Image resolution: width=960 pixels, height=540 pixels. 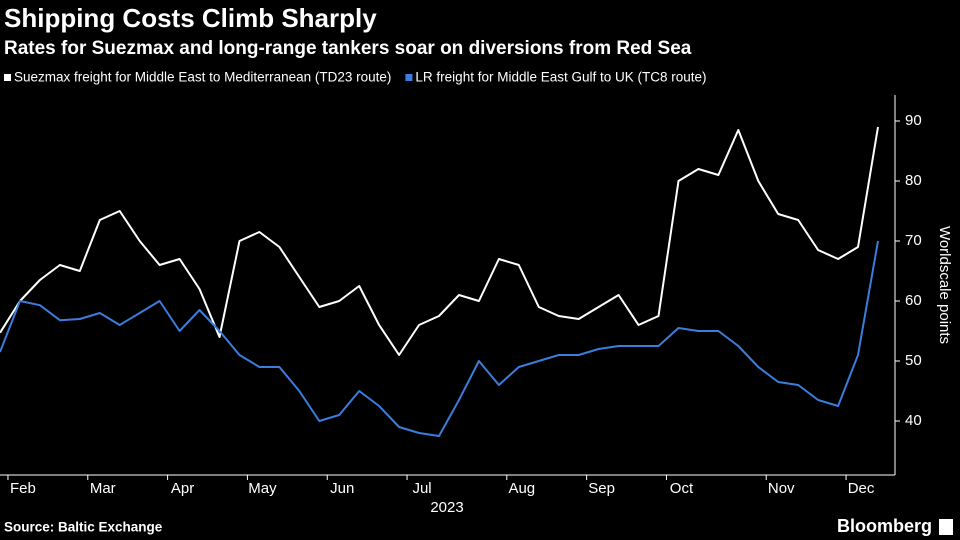 What do you see at coordinates (682, 488) in the screenshot?
I see `x-tick-label: Oct` at bounding box center [682, 488].